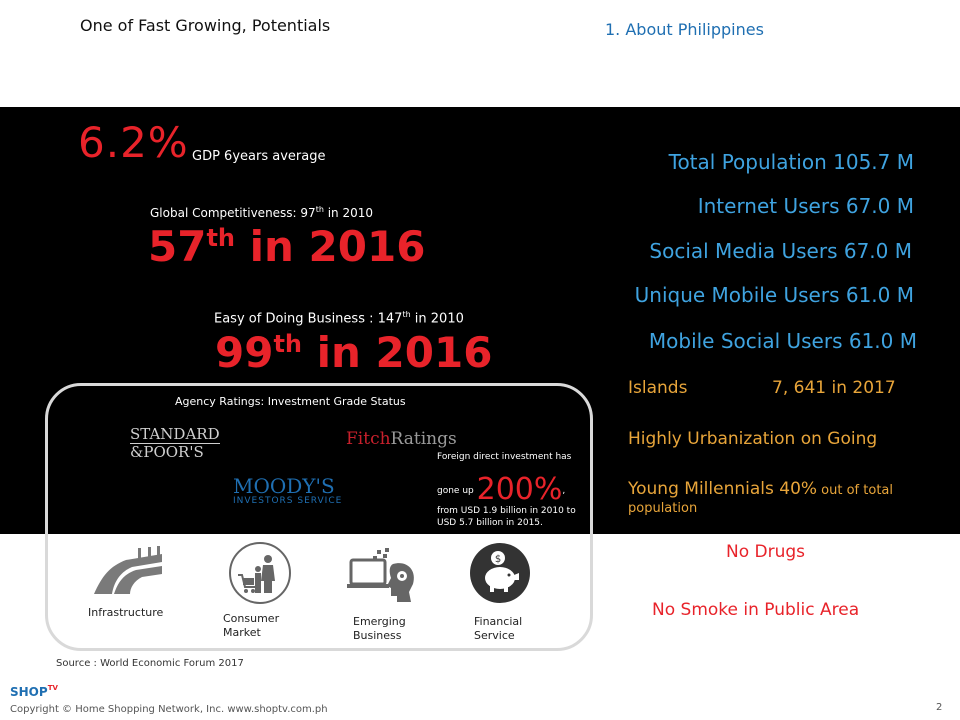 The width and height of the screenshot is (960, 720). I want to click on agency-ratings-title: Agency Ratings: Investment Grade Status, so click(290, 401).